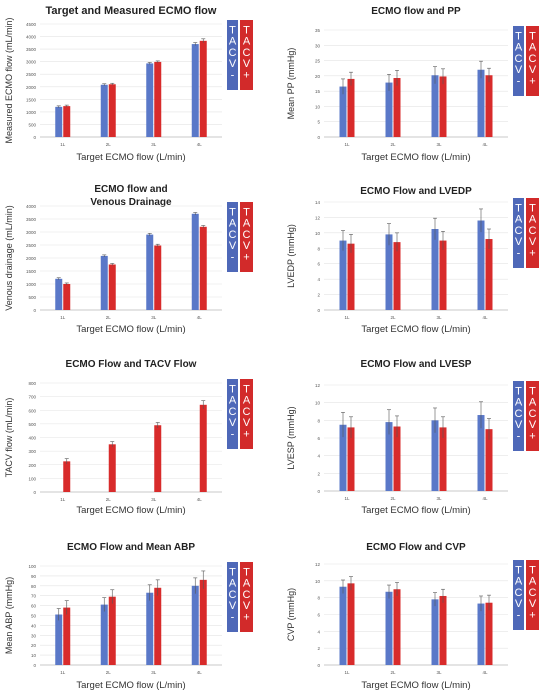 The image size is (550, 696). What do you see at coordinates (32, 451) in the screenshot?
I see `y-tick-label: 300` at bounding box center [32, 451].